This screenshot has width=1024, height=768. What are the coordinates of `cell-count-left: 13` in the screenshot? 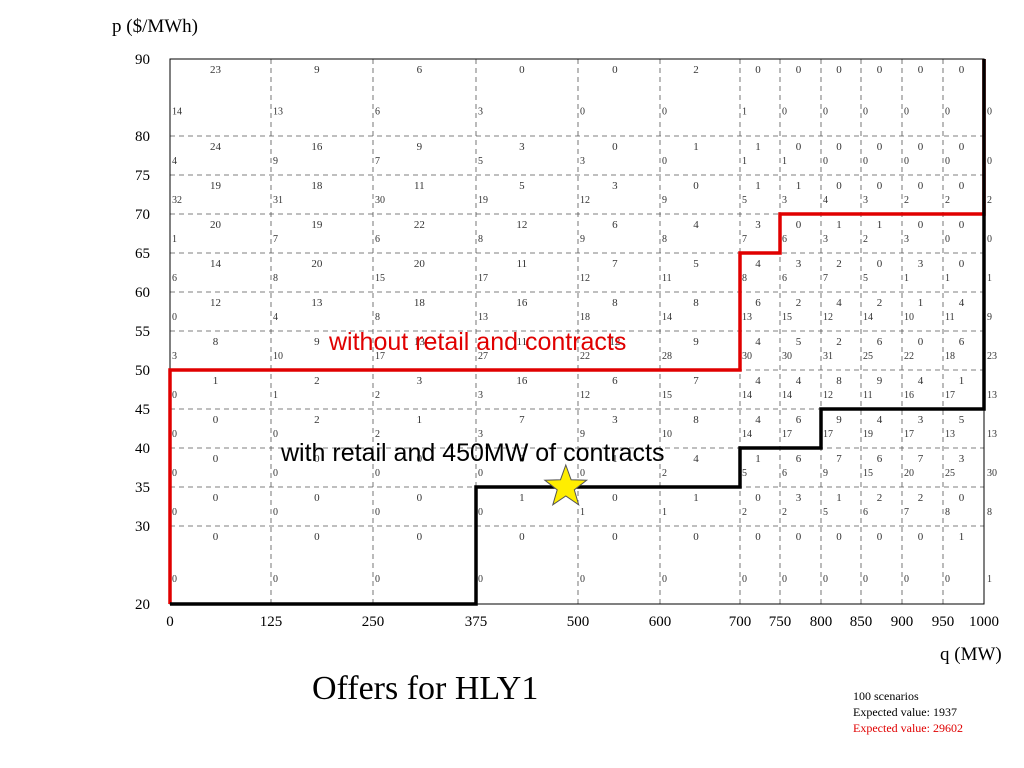 It's located at (950, 434).